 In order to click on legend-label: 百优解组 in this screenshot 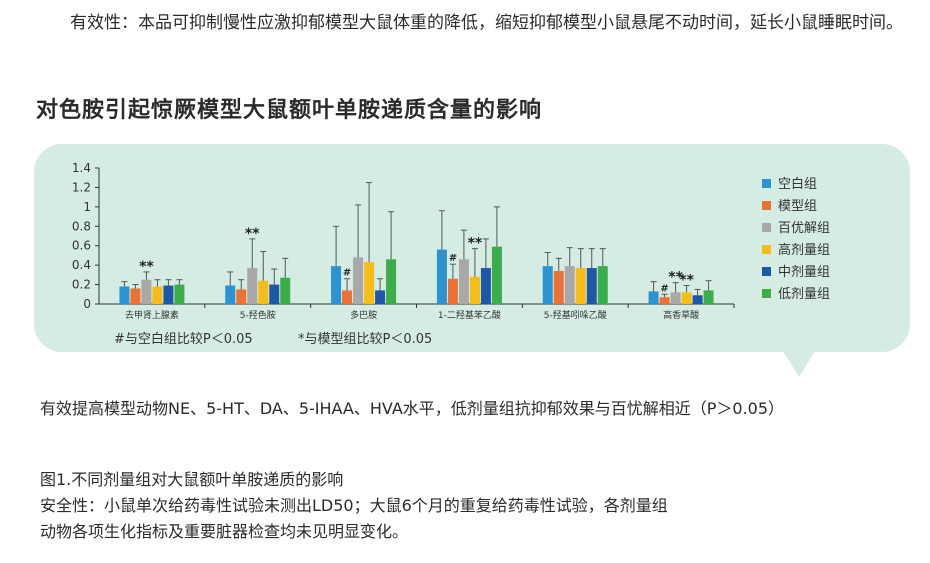, I will do `click(804, 228)`.